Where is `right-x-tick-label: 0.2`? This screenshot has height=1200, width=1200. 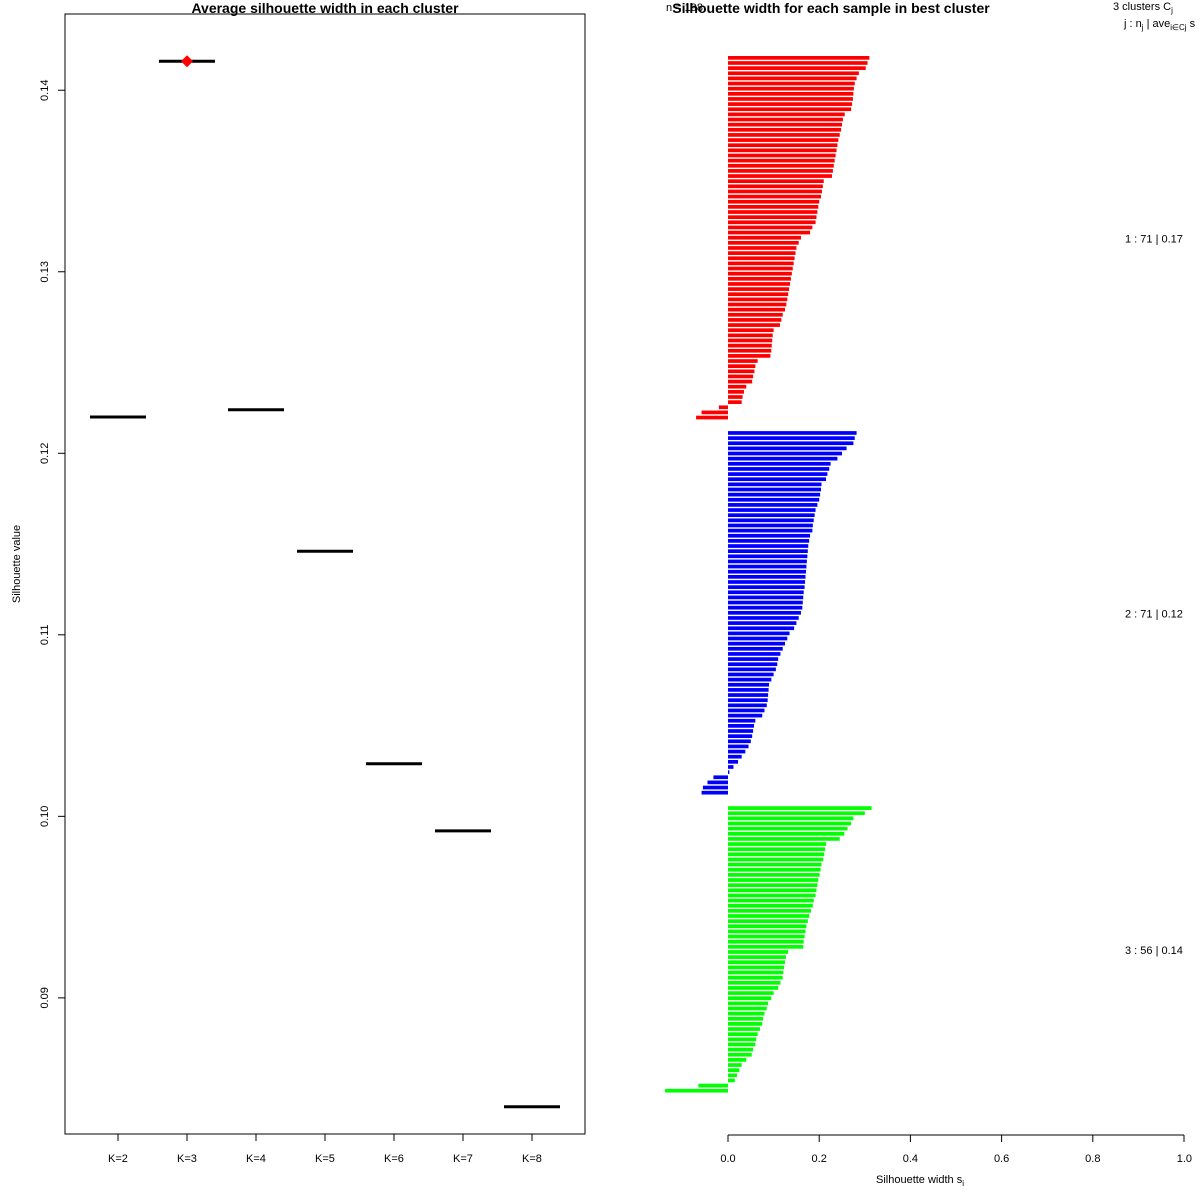
right-x-tick-label: 0.2 is located at coordinates (819, 1159).